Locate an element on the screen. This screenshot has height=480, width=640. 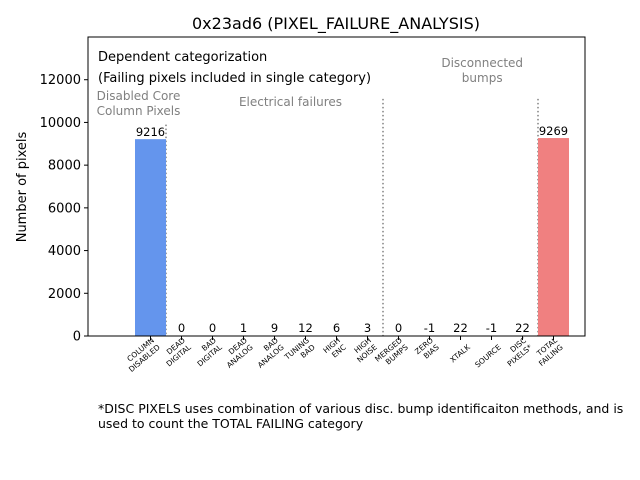
y-axis: 0 2000 4000 6000 8000 10000 12000 is located at coordinates (64, 209).